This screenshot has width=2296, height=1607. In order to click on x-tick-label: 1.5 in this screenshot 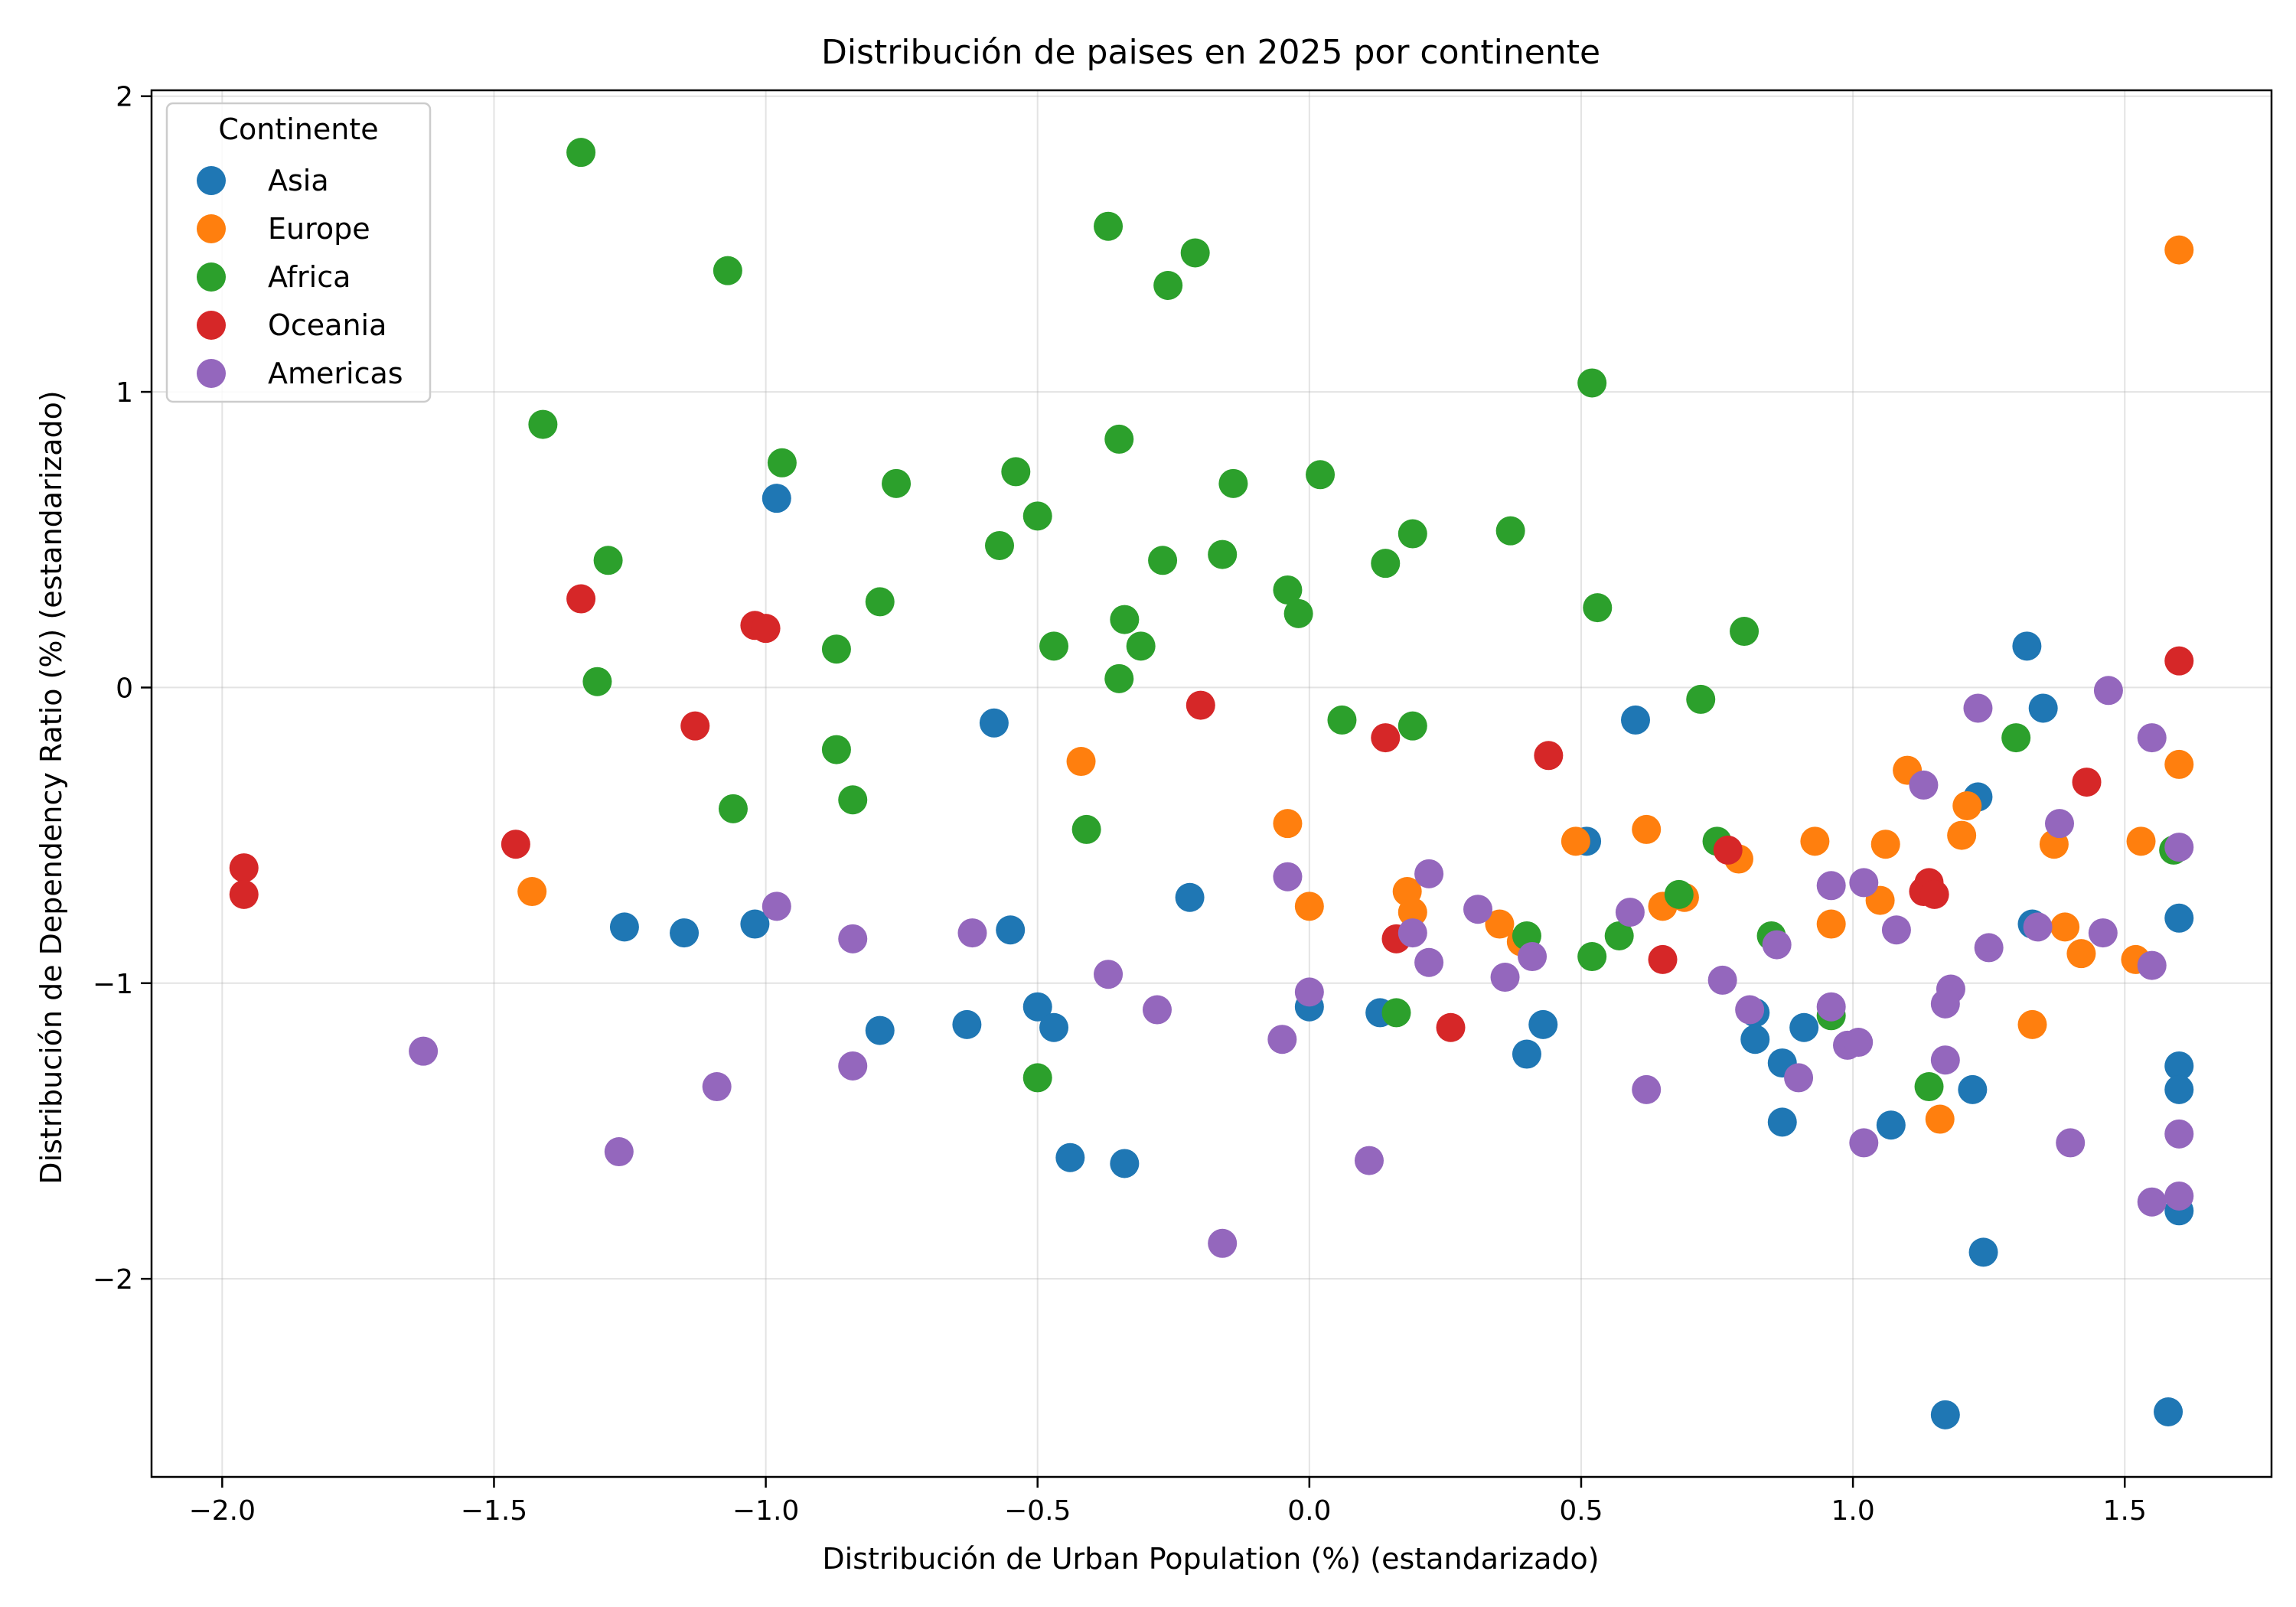, I will do `click(2125, 1511)`.